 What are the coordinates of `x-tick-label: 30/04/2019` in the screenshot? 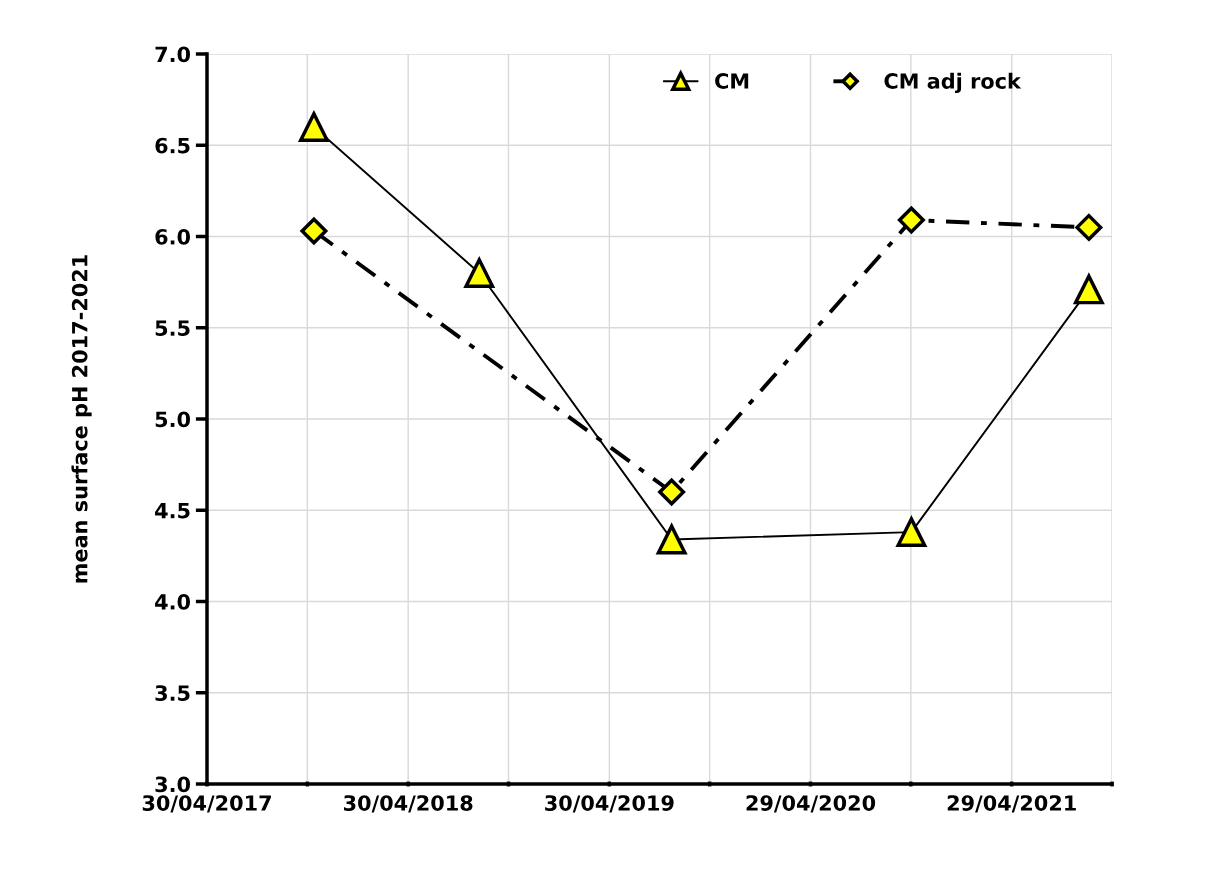 It's located at (609, 804).